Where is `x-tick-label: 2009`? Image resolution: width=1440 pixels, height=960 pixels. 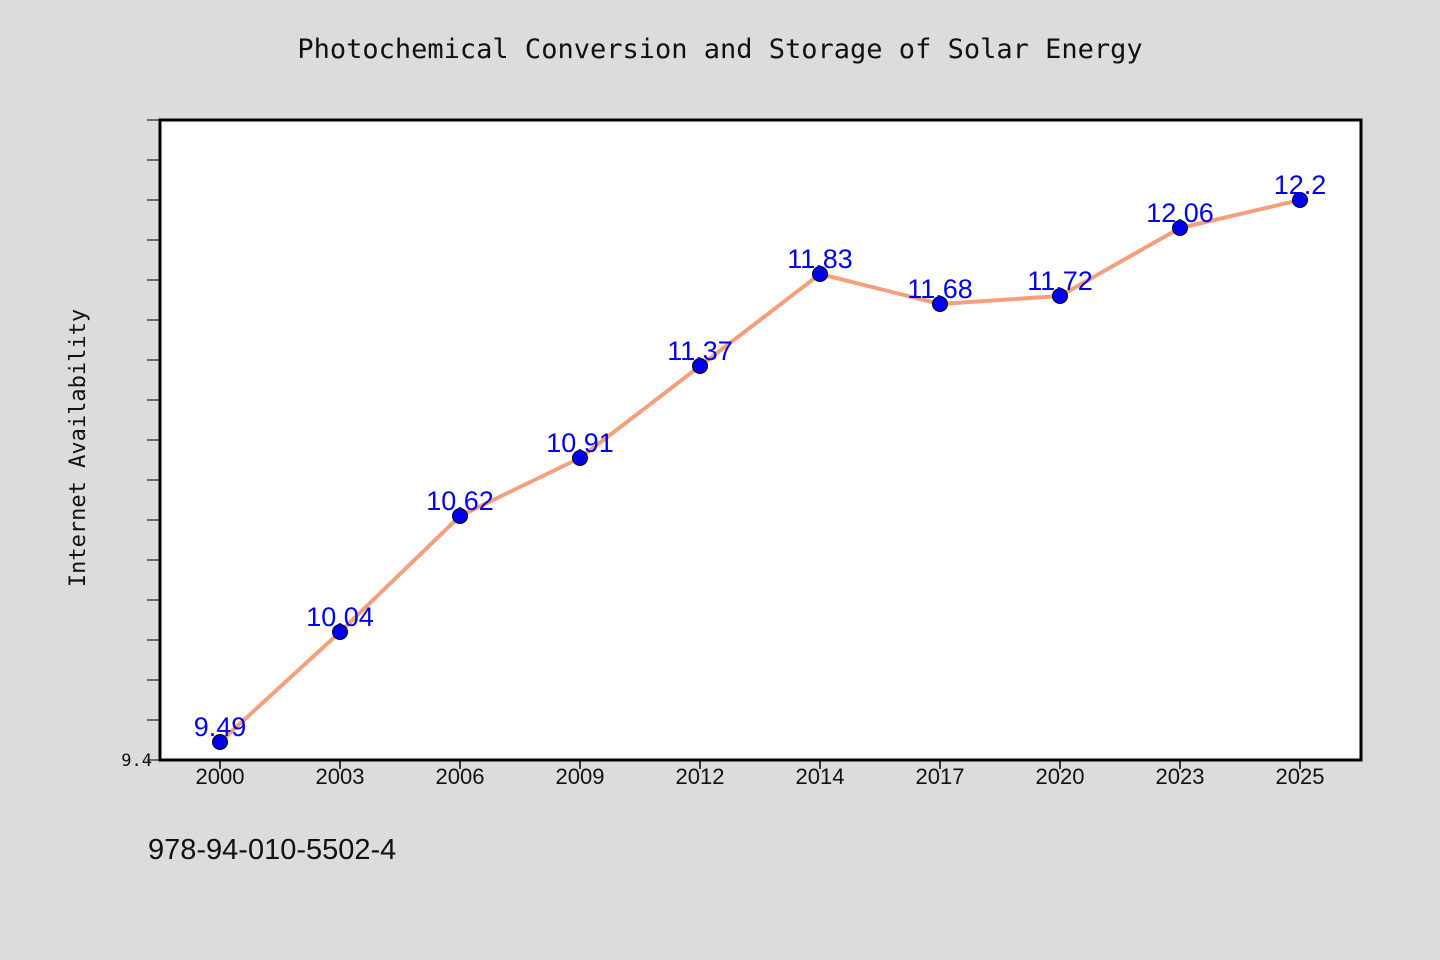 x-tick-label: 2009 is located at coordinates (580, 776).